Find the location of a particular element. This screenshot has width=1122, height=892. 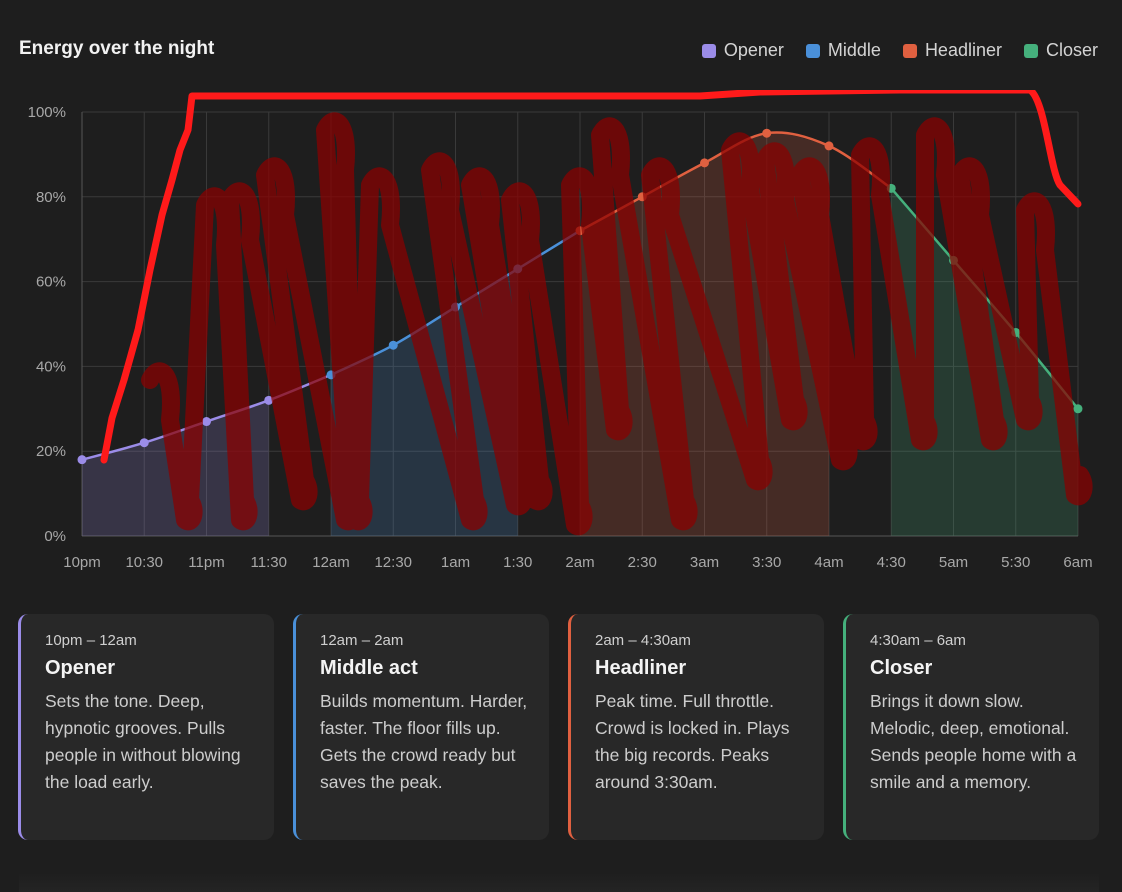

legend-swatch-headliner is located at coordinates (909, 50).